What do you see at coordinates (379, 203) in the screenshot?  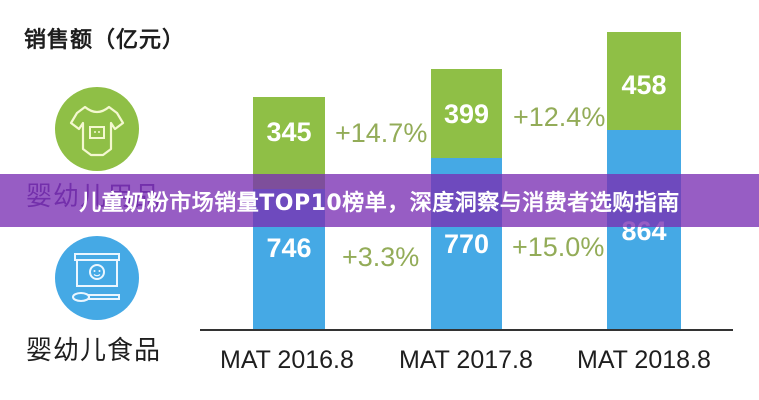 I see `headline-text: 儿童奶粉市场销量TOP10榜单，深度洞察与消费者选购指南` at bounding box center [379, 203].